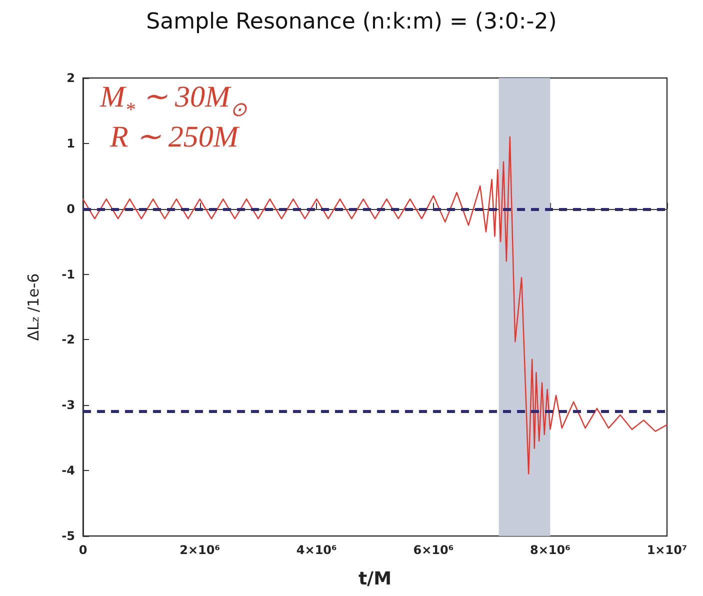  I want to click on y-tick-label: -5, so click(68, 536).